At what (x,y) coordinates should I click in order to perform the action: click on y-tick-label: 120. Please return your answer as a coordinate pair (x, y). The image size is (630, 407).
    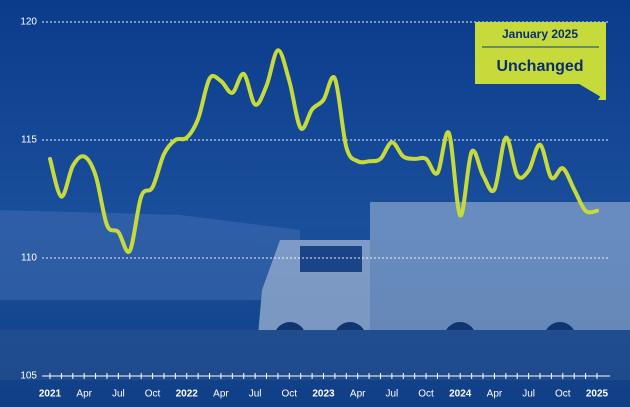
    Looking at the image, I should click on (28, 22).